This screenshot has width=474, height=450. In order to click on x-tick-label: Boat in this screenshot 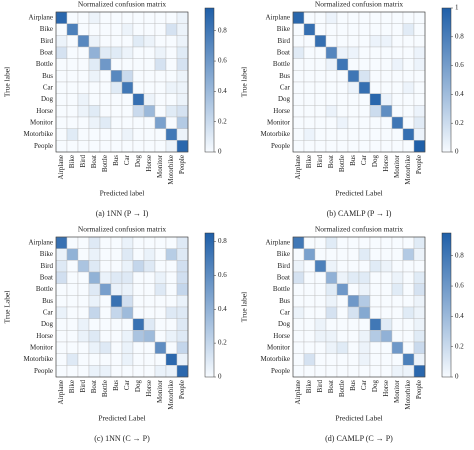, I will do `click(94, 161)`.